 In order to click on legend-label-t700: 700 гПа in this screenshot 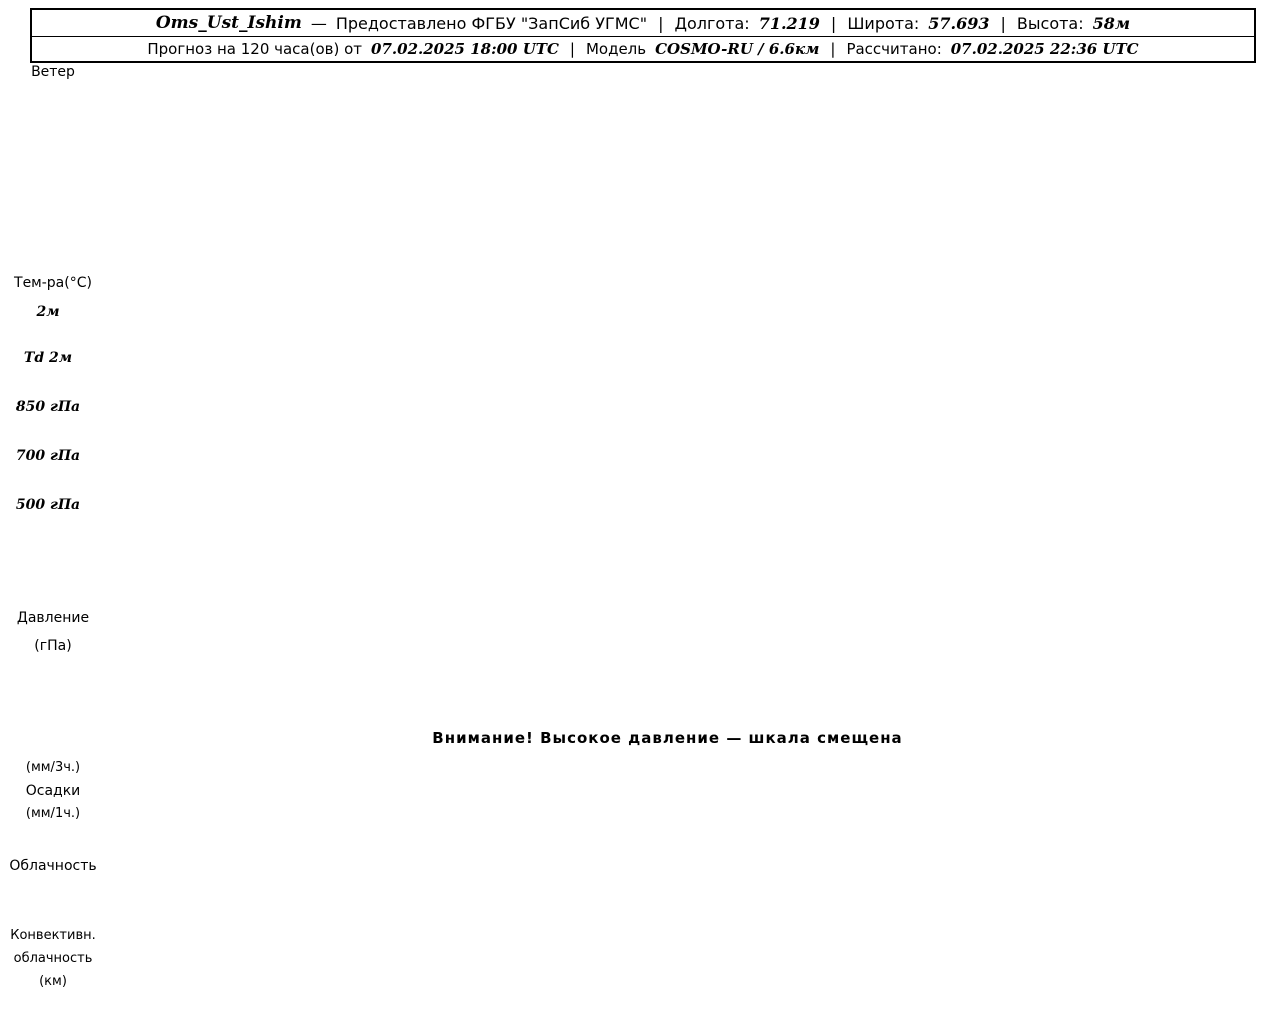, I will do `click(48, 456)`.